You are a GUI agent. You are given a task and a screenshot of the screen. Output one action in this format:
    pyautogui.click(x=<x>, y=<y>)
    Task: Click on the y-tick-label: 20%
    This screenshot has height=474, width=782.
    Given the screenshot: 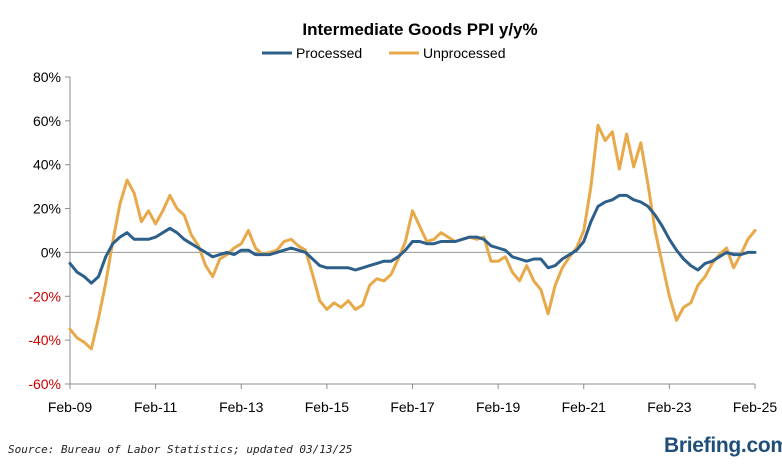 What is the action you would take?
    pyautogui.click(x=47, y=209)
    